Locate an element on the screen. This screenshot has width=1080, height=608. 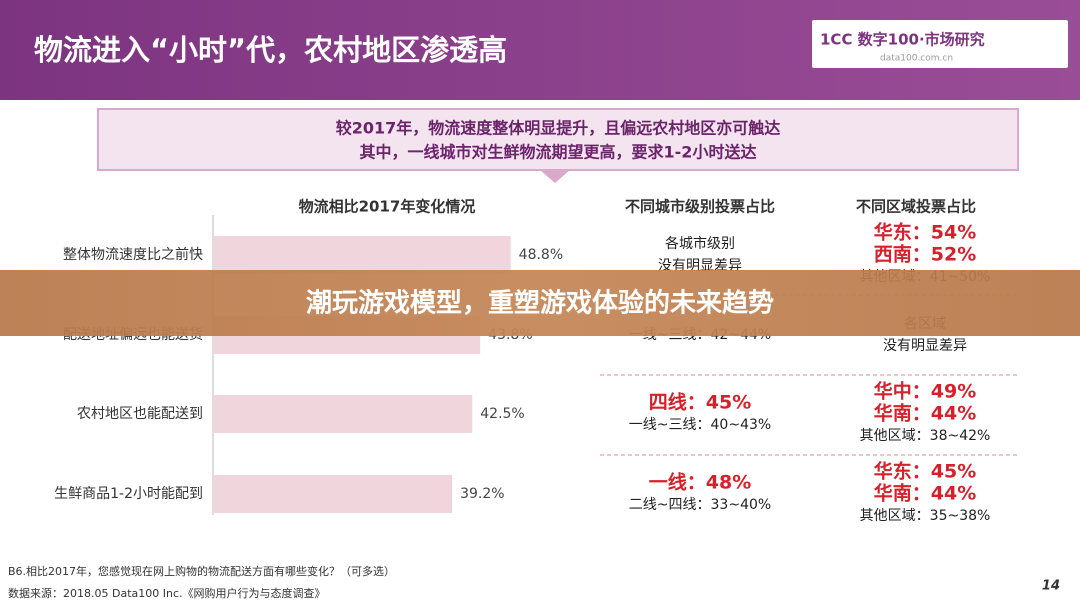
callout-line: 其中，一线城市对生鲜物流期望更高，要求1-2小时送达 is located at coordinates (558, 152).